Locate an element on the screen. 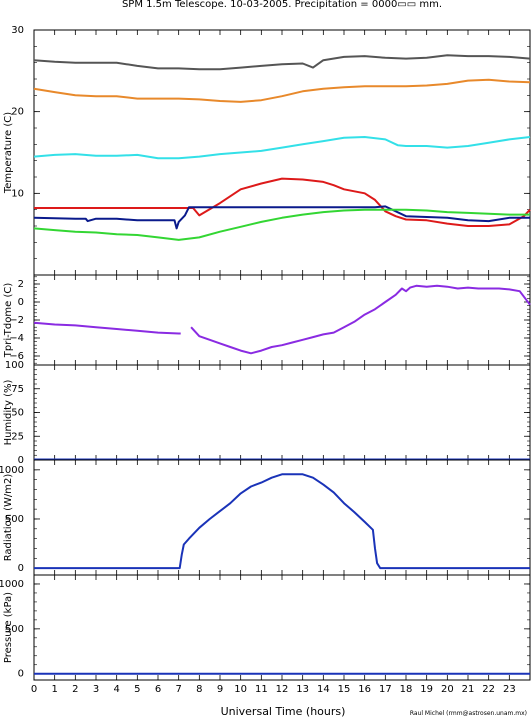 The width and height of the screenshot is (532, 719). x-tick-label: 8 is located at coordinates (199, 689).